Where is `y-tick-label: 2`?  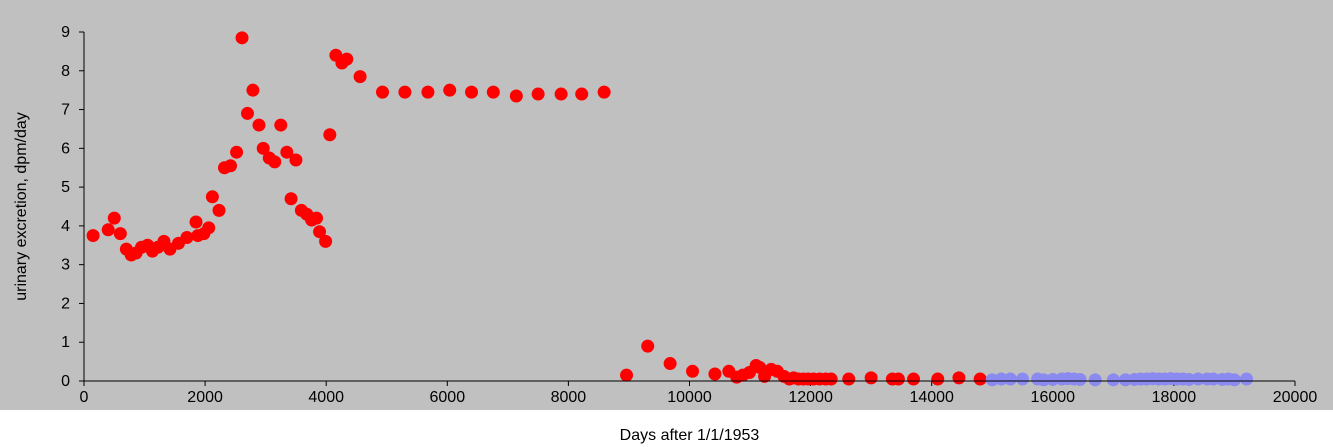 y-tick-label: 2 is located at coordinates (65, 303).